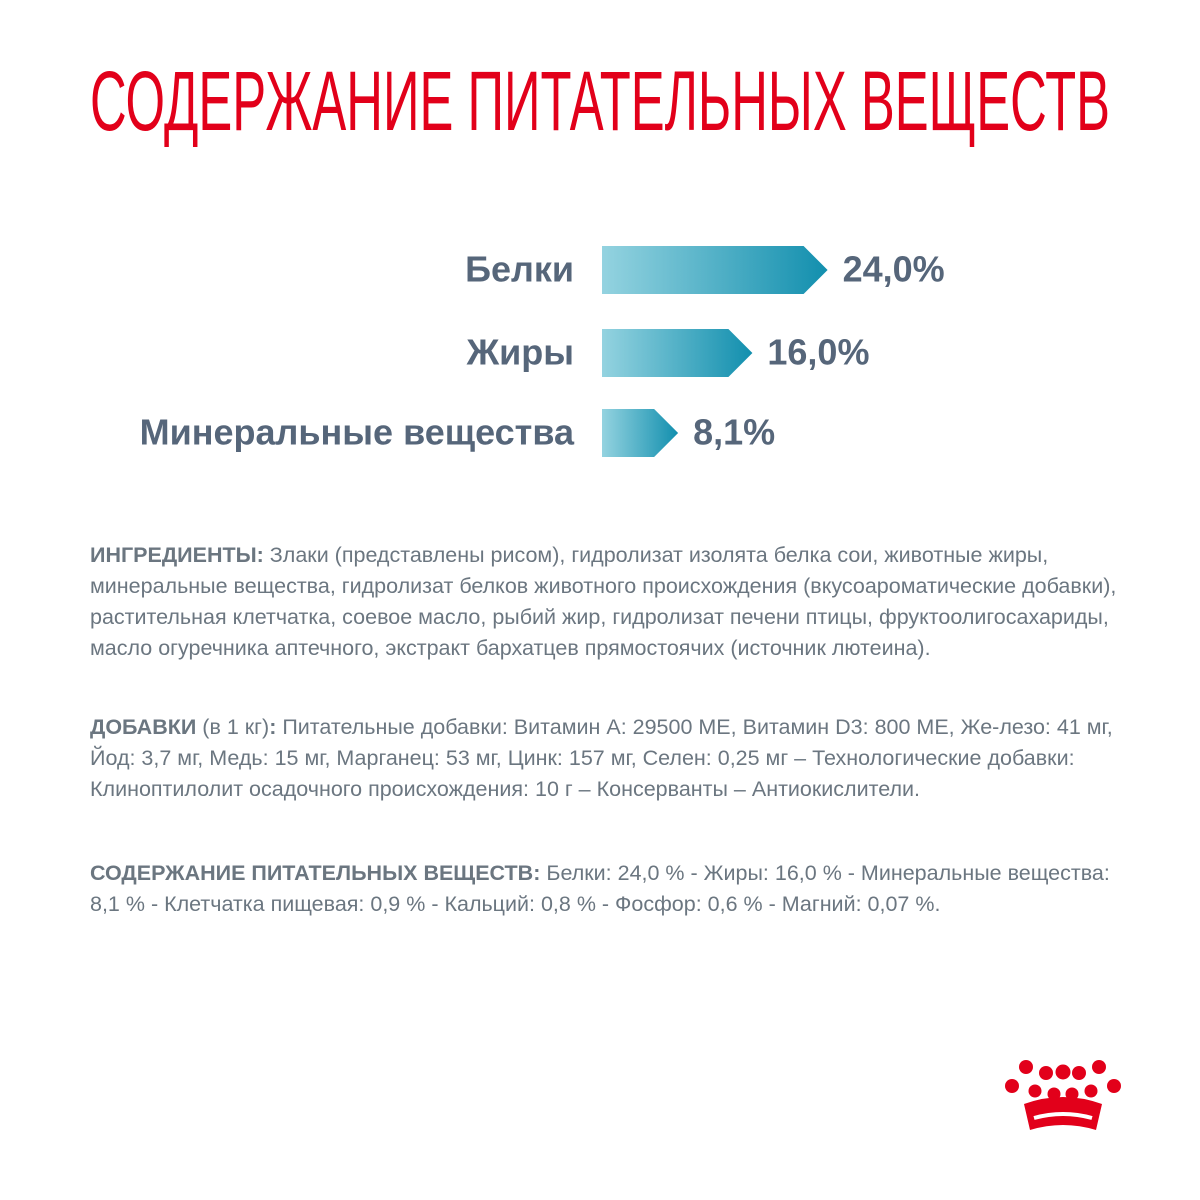 This screenshot has width=1200, height=1200. What do you see at coordinates (520, 352) in the screenshot?
I see `category-label: Жиры` at bounding box center [520, 352].